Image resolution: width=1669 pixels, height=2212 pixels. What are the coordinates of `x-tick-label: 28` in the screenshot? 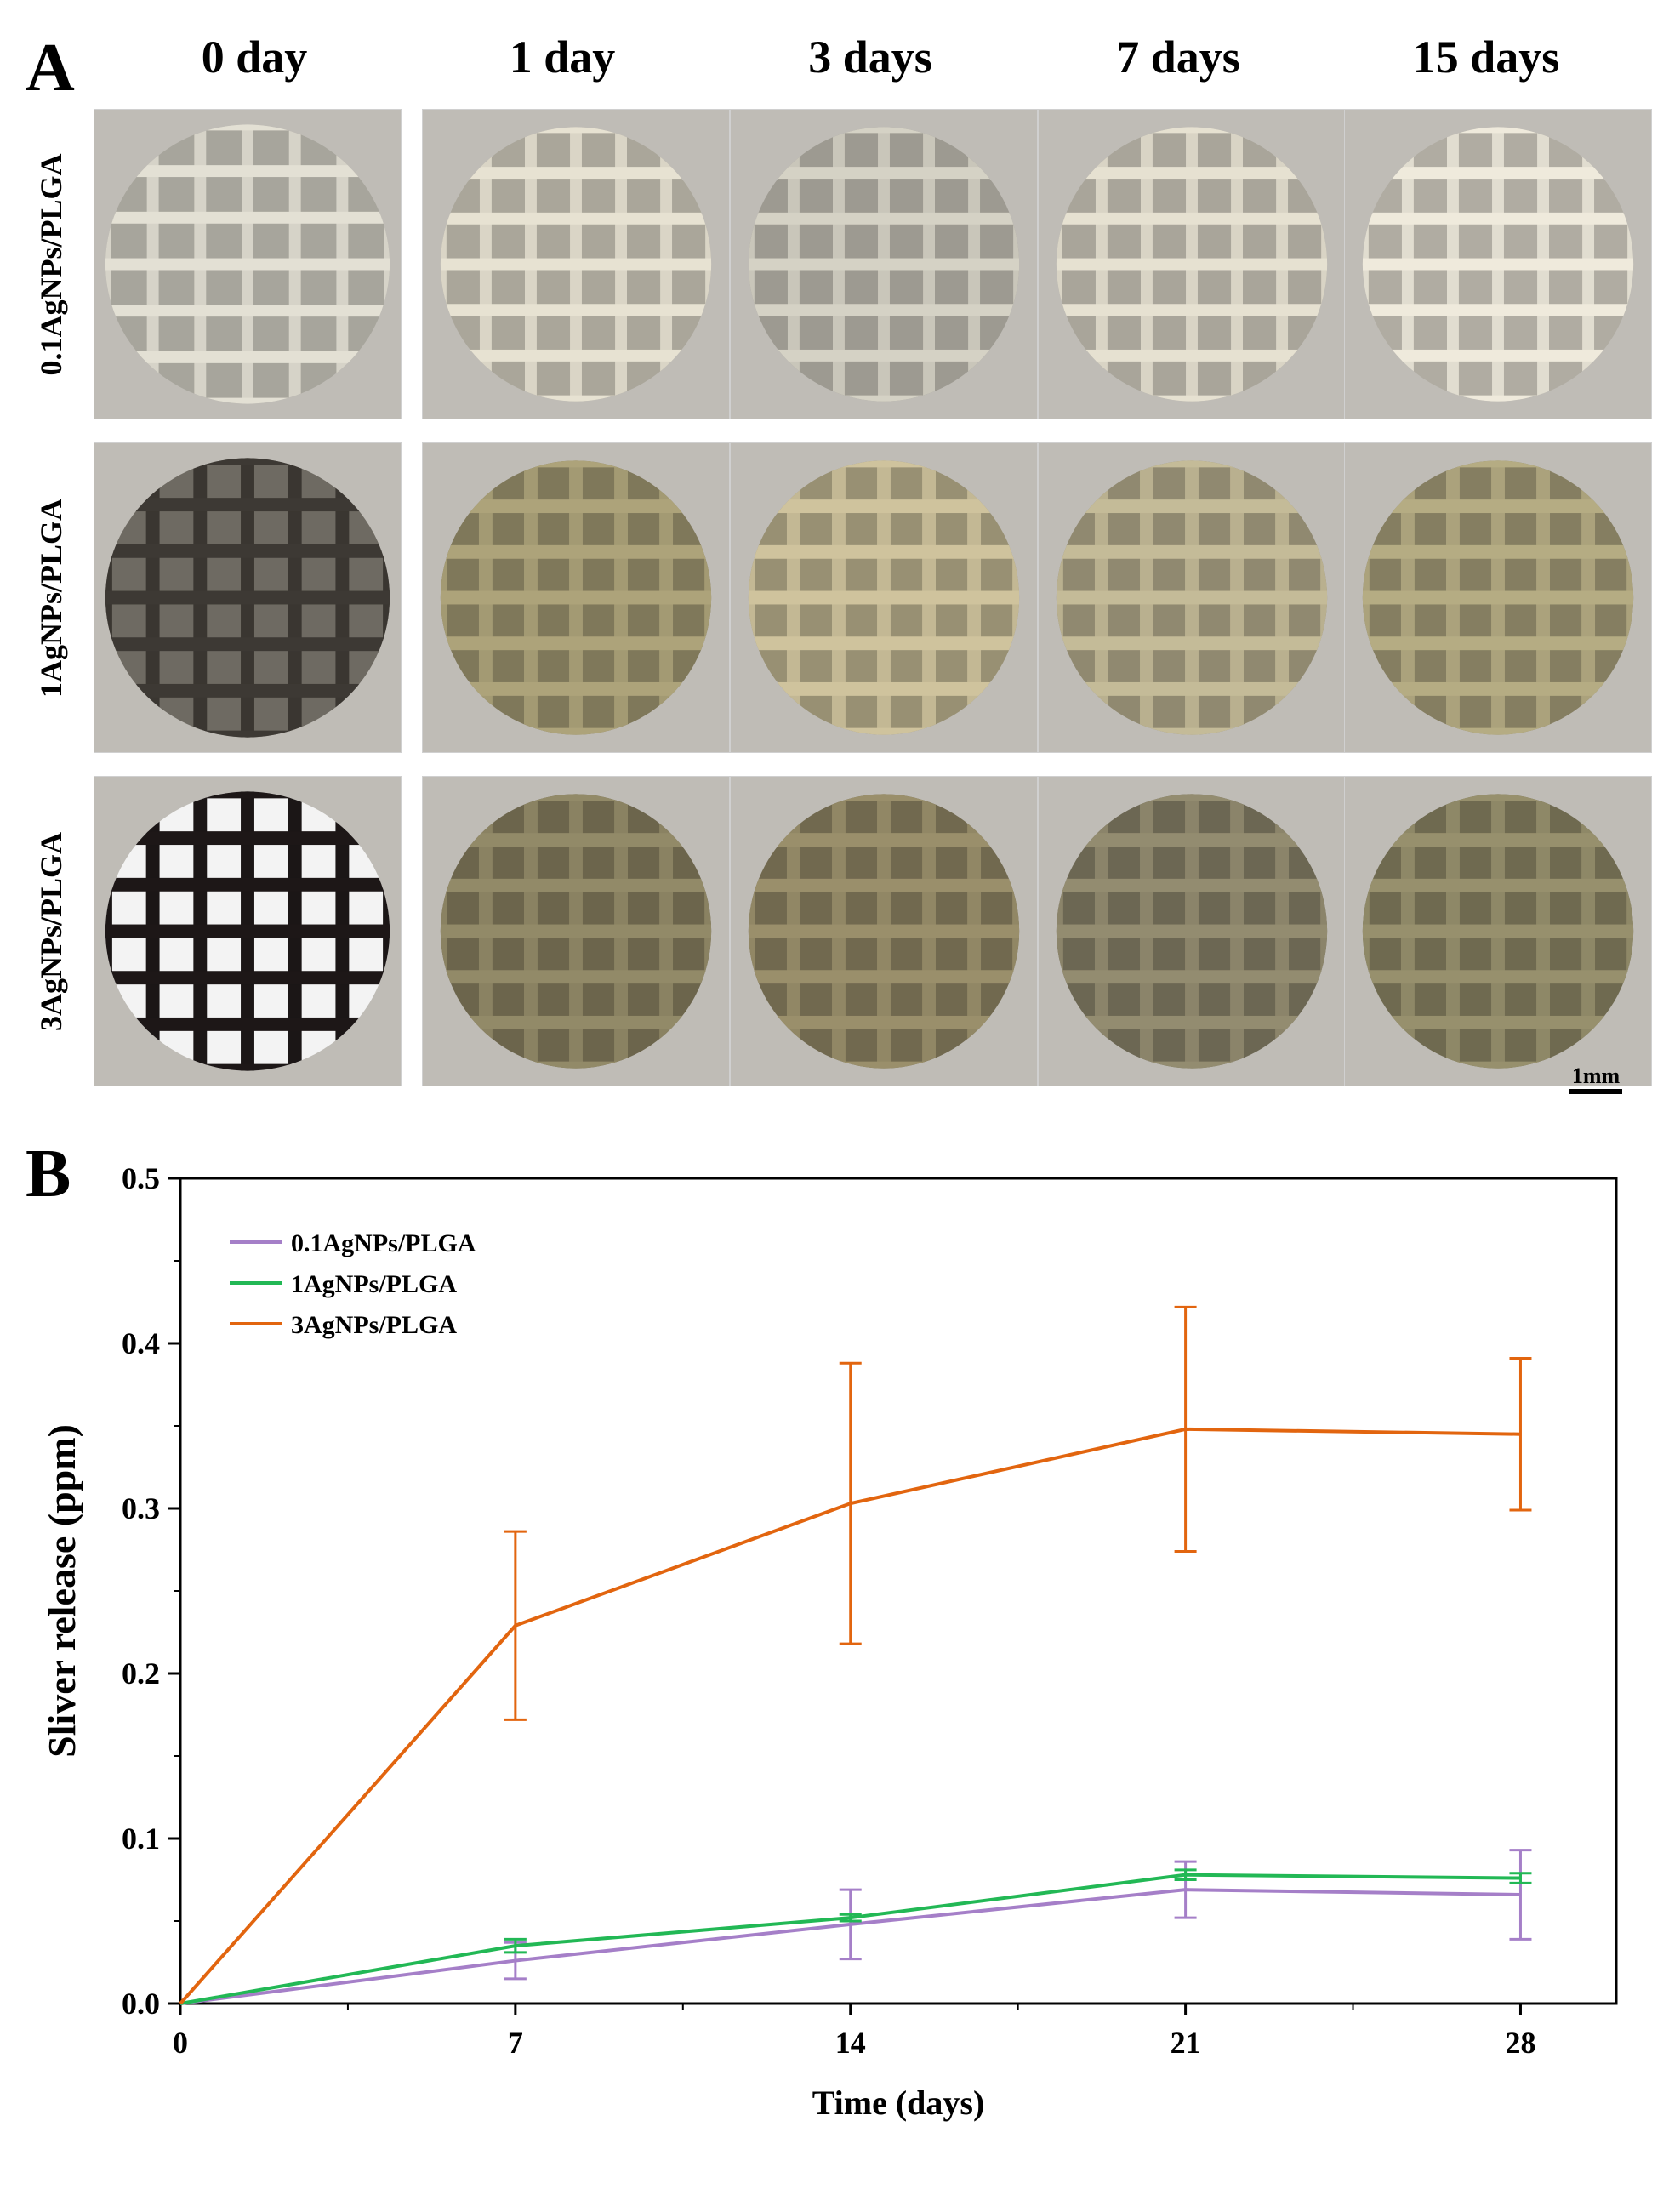 It's located at (1520, 2043).